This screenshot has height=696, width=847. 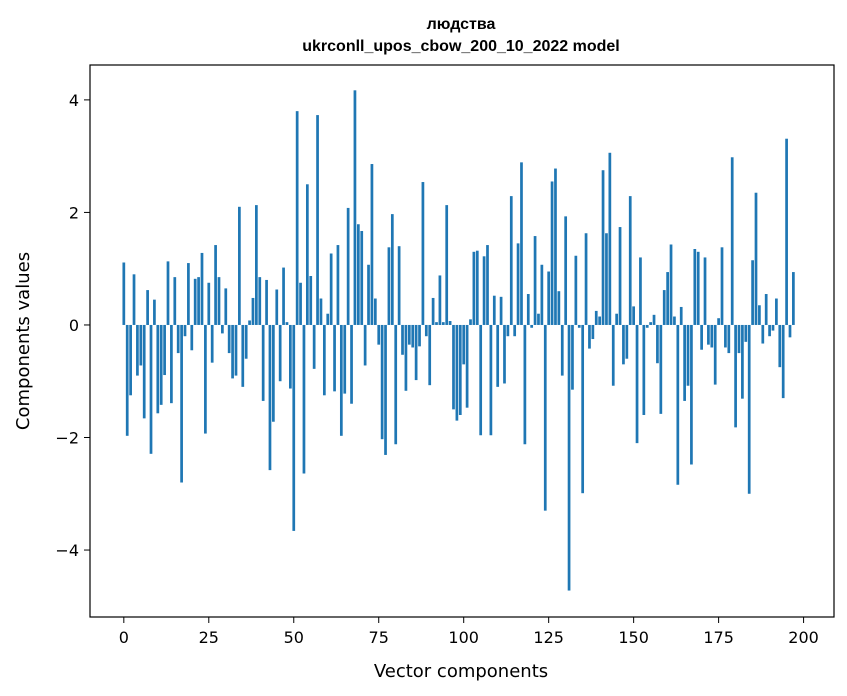 I want to click on x-tick-label: 200, so click(x=803, y=637).